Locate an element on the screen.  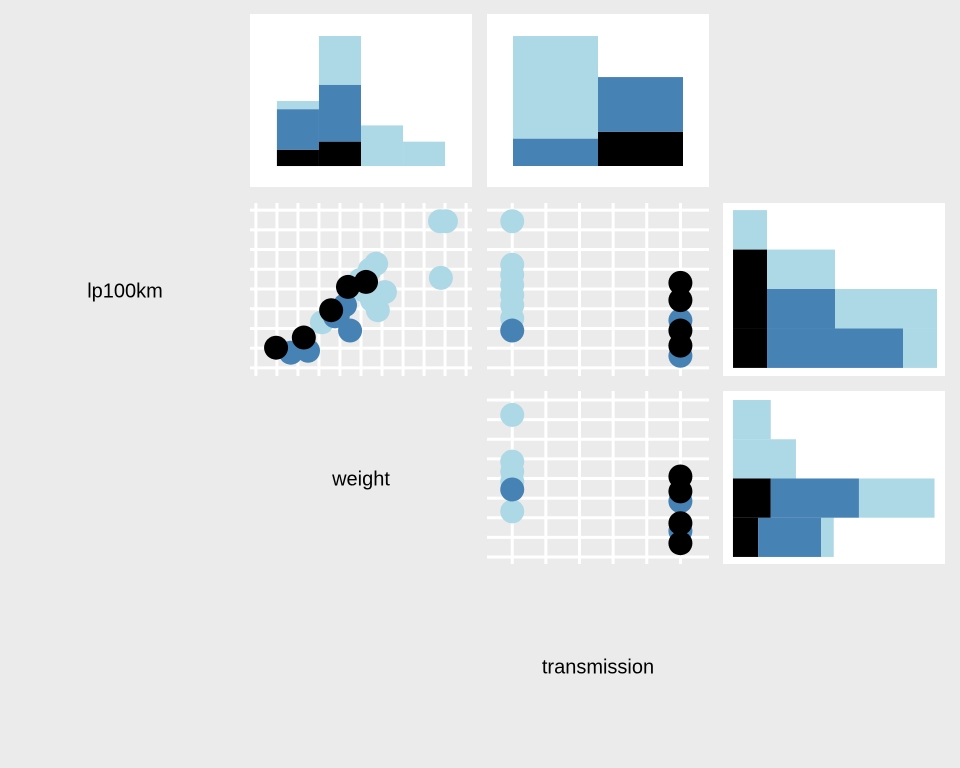
variable-label: transmission is located at coordinates (598, 667).